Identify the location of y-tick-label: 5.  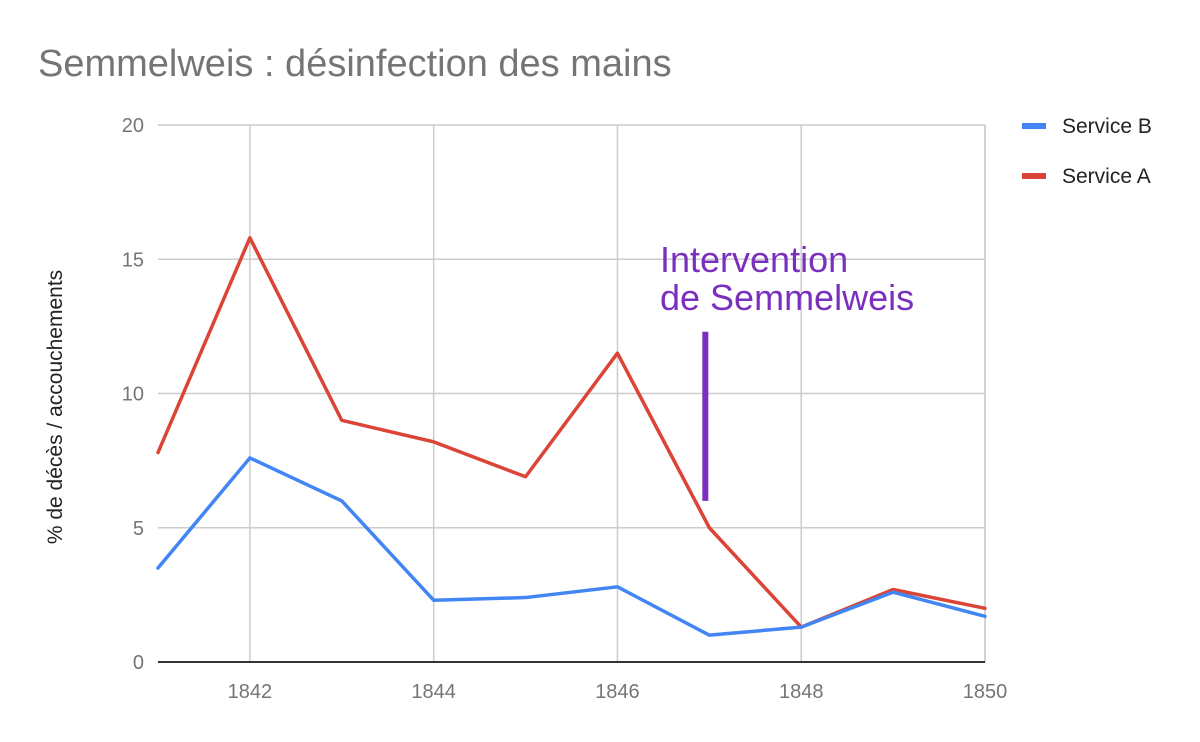
(138, 529).